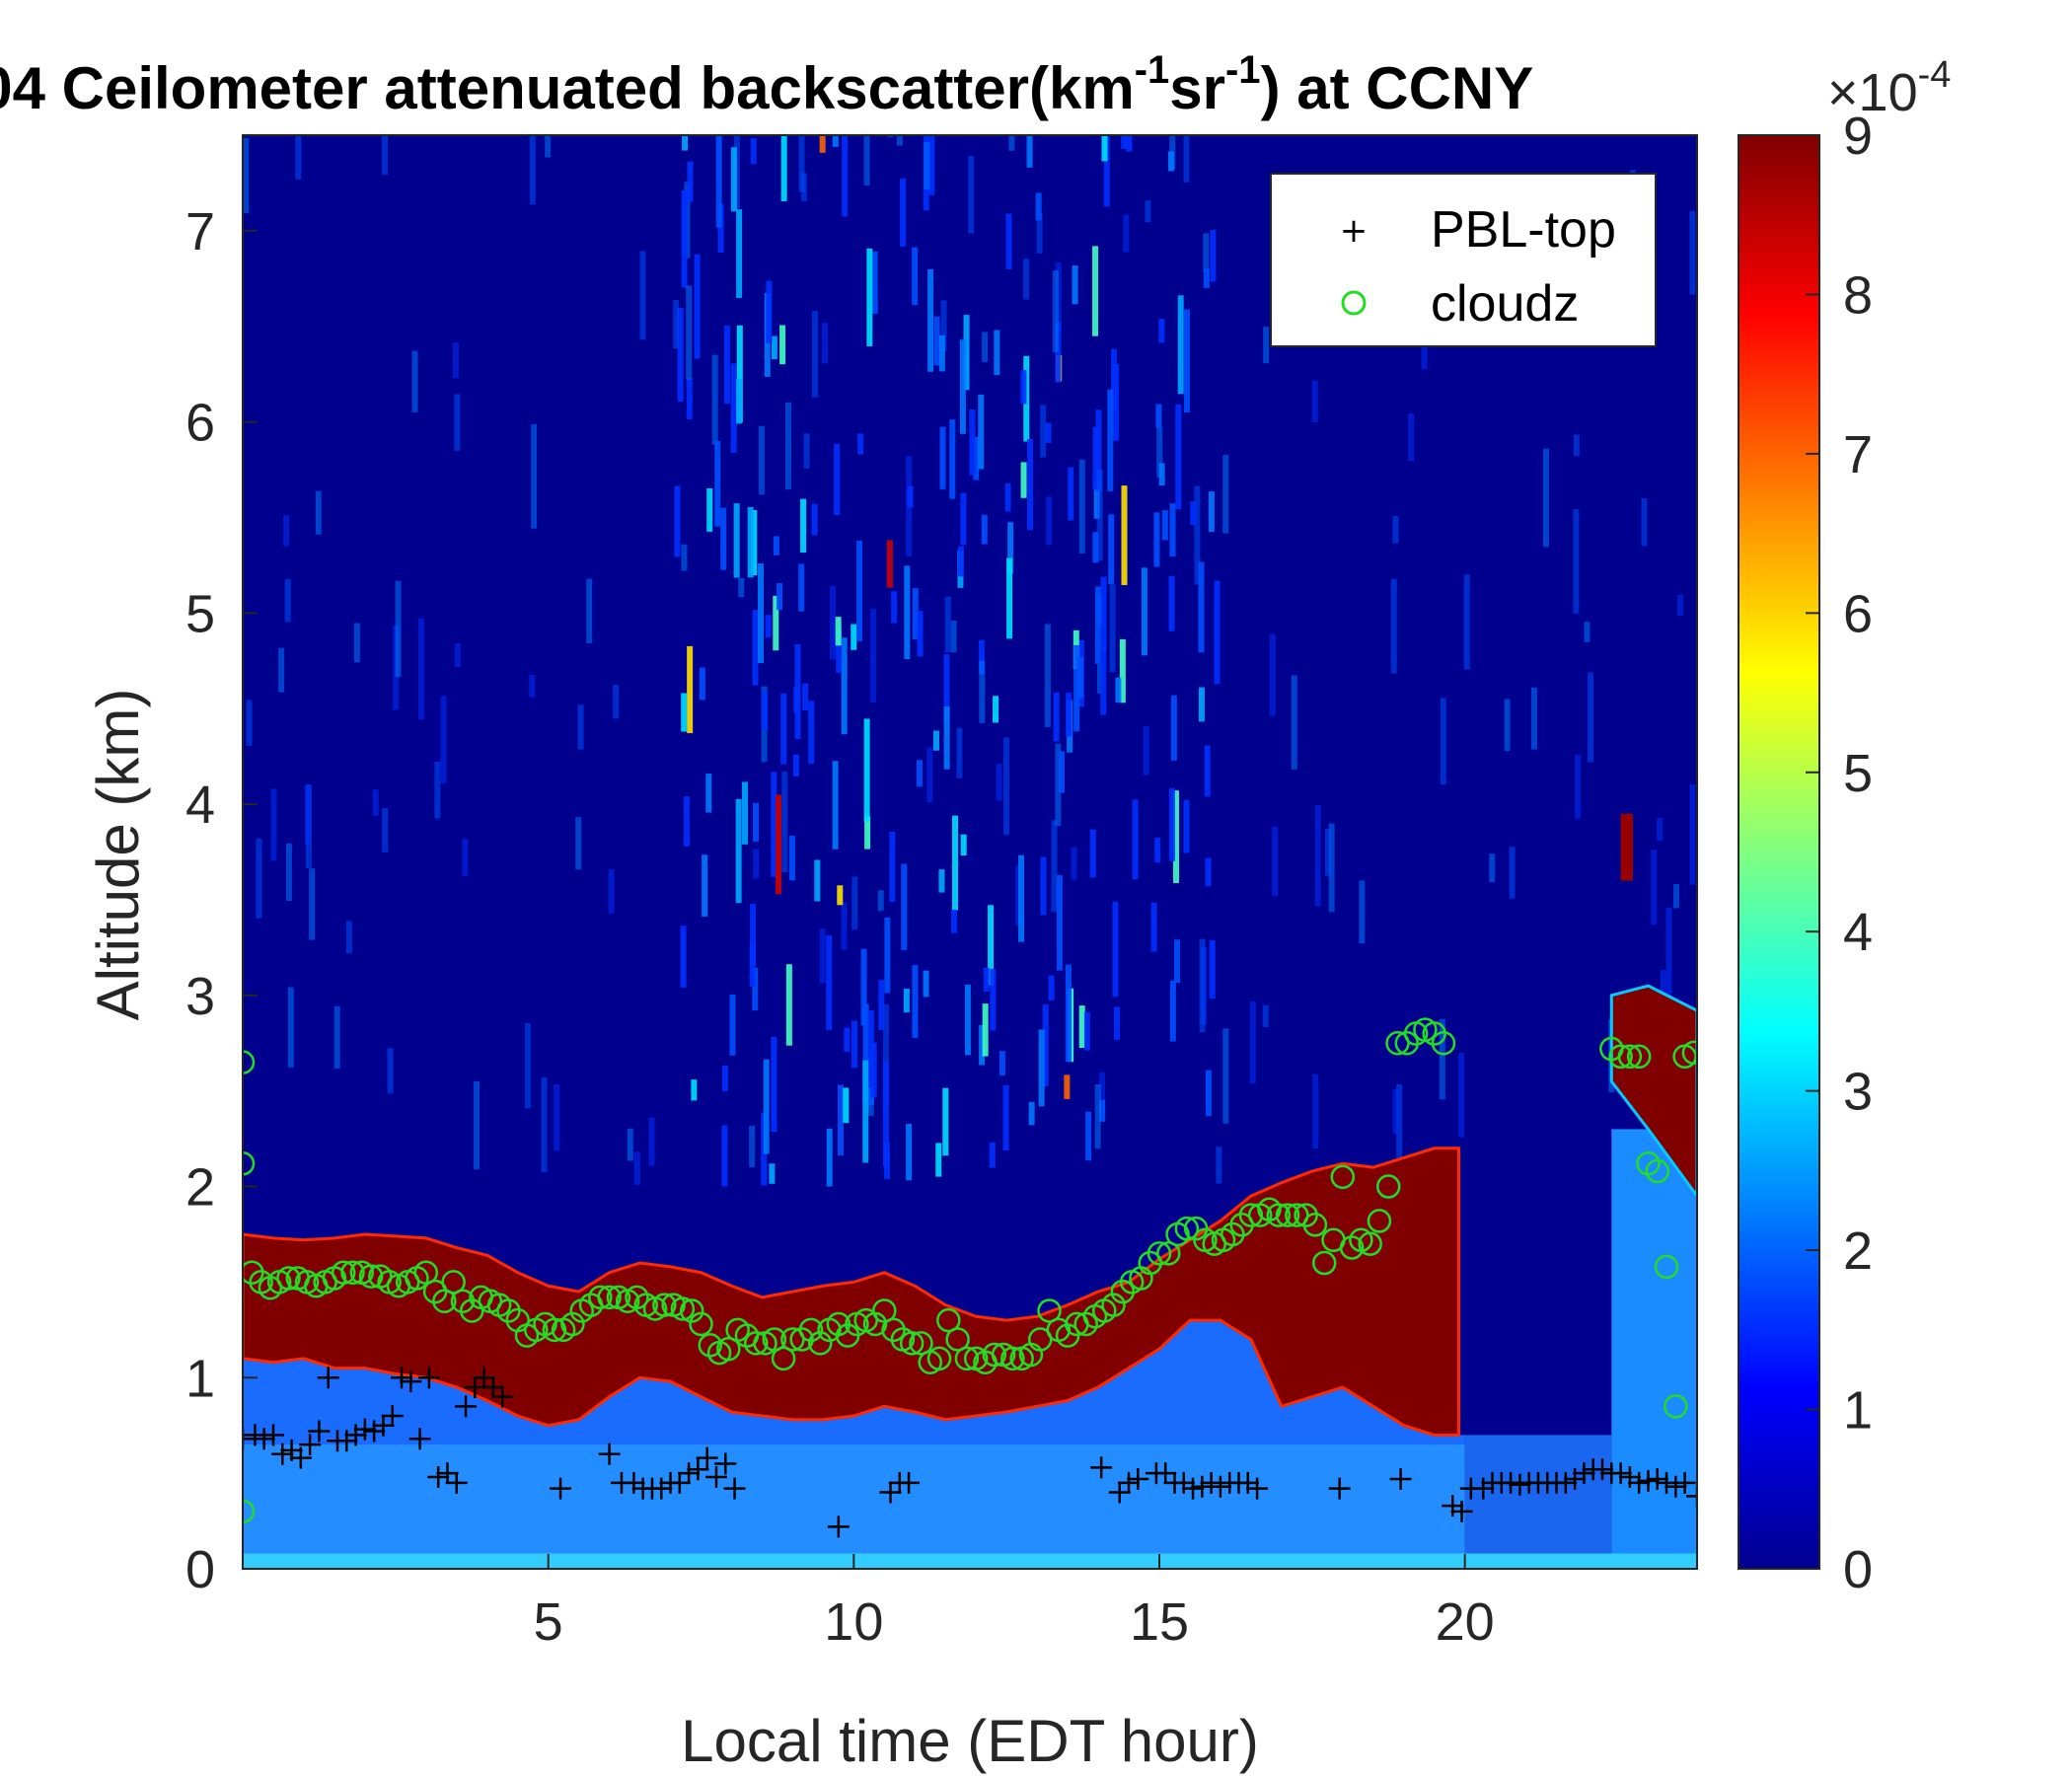 This screenshot has height=1776, width=2072. What do you see at coordinates (1466, 1622) in the screenshot?
I see `x-tick-label: 20` at bounding box center [1466, 1622].